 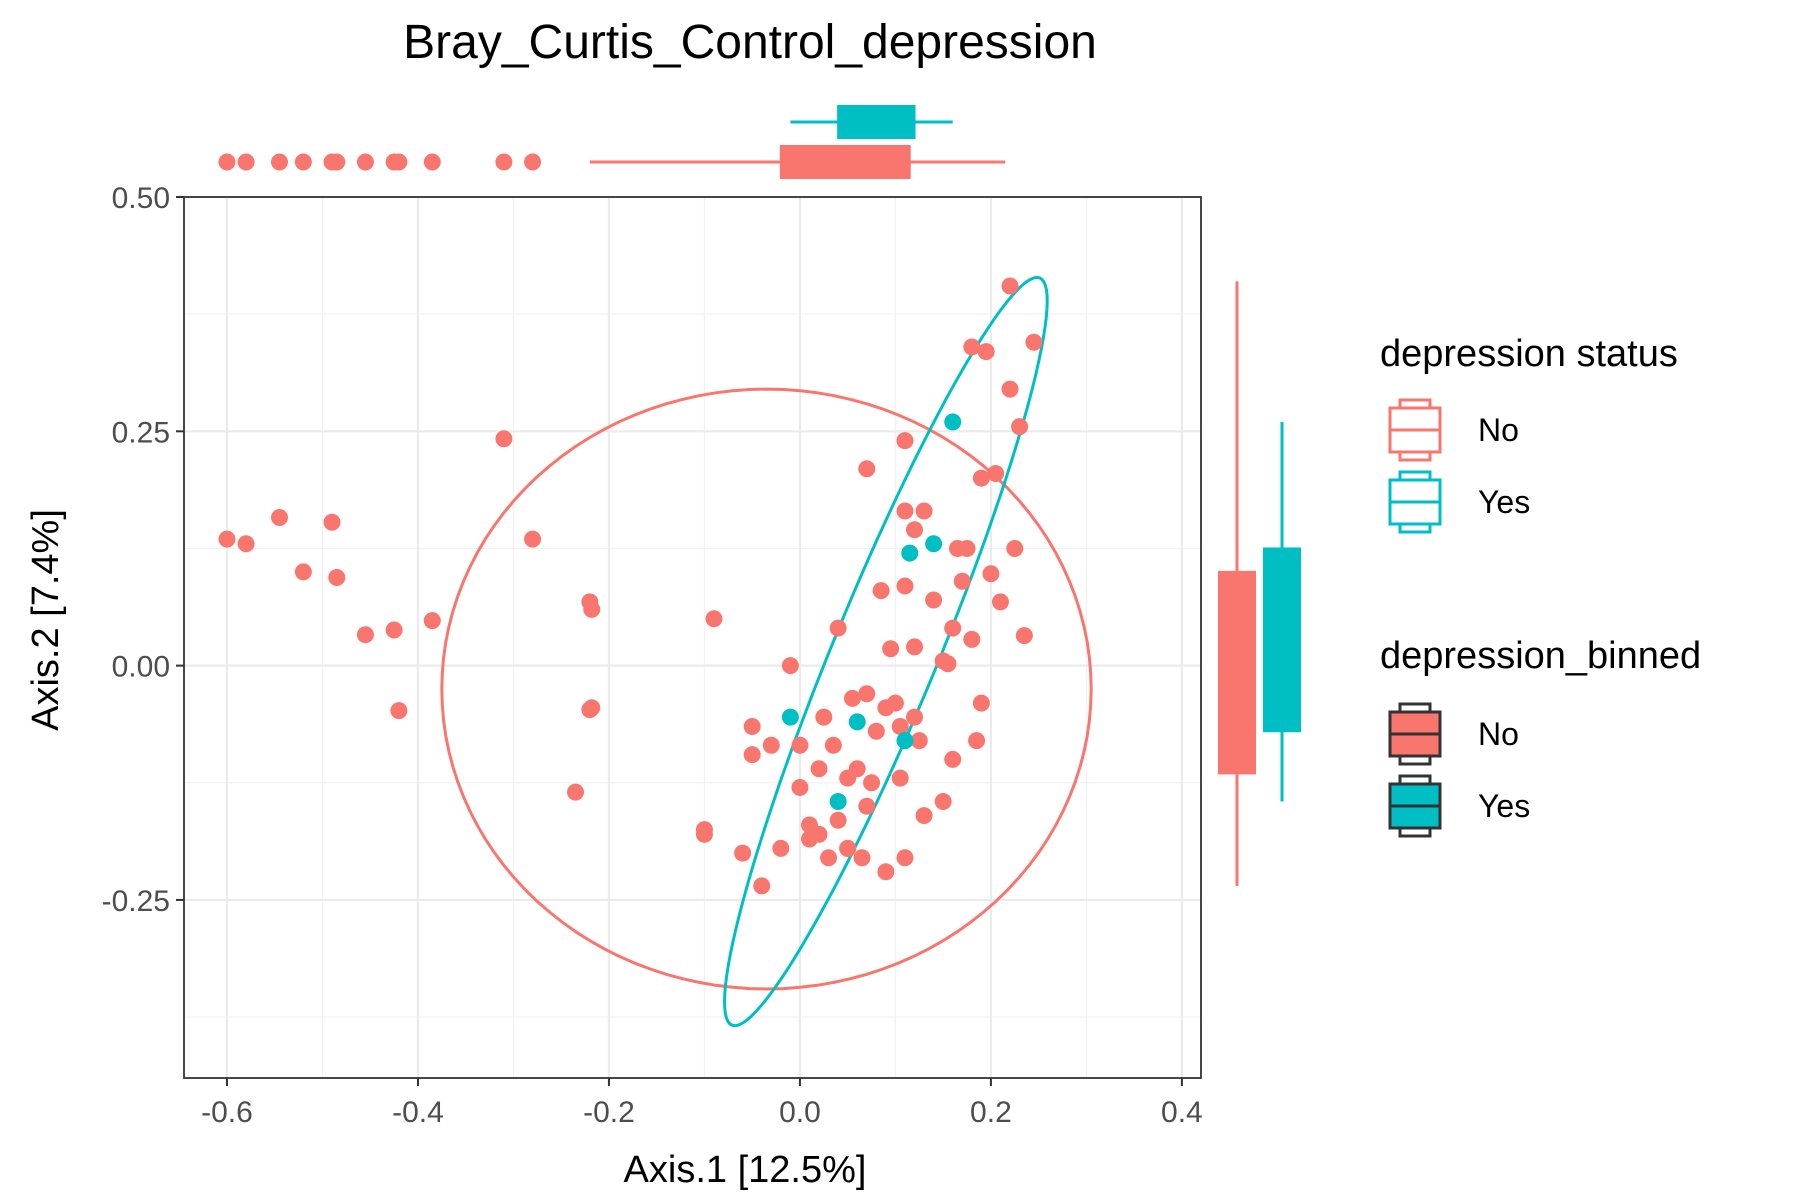 I want to click on marginal-x-box-no, so click(x=845, y=162).